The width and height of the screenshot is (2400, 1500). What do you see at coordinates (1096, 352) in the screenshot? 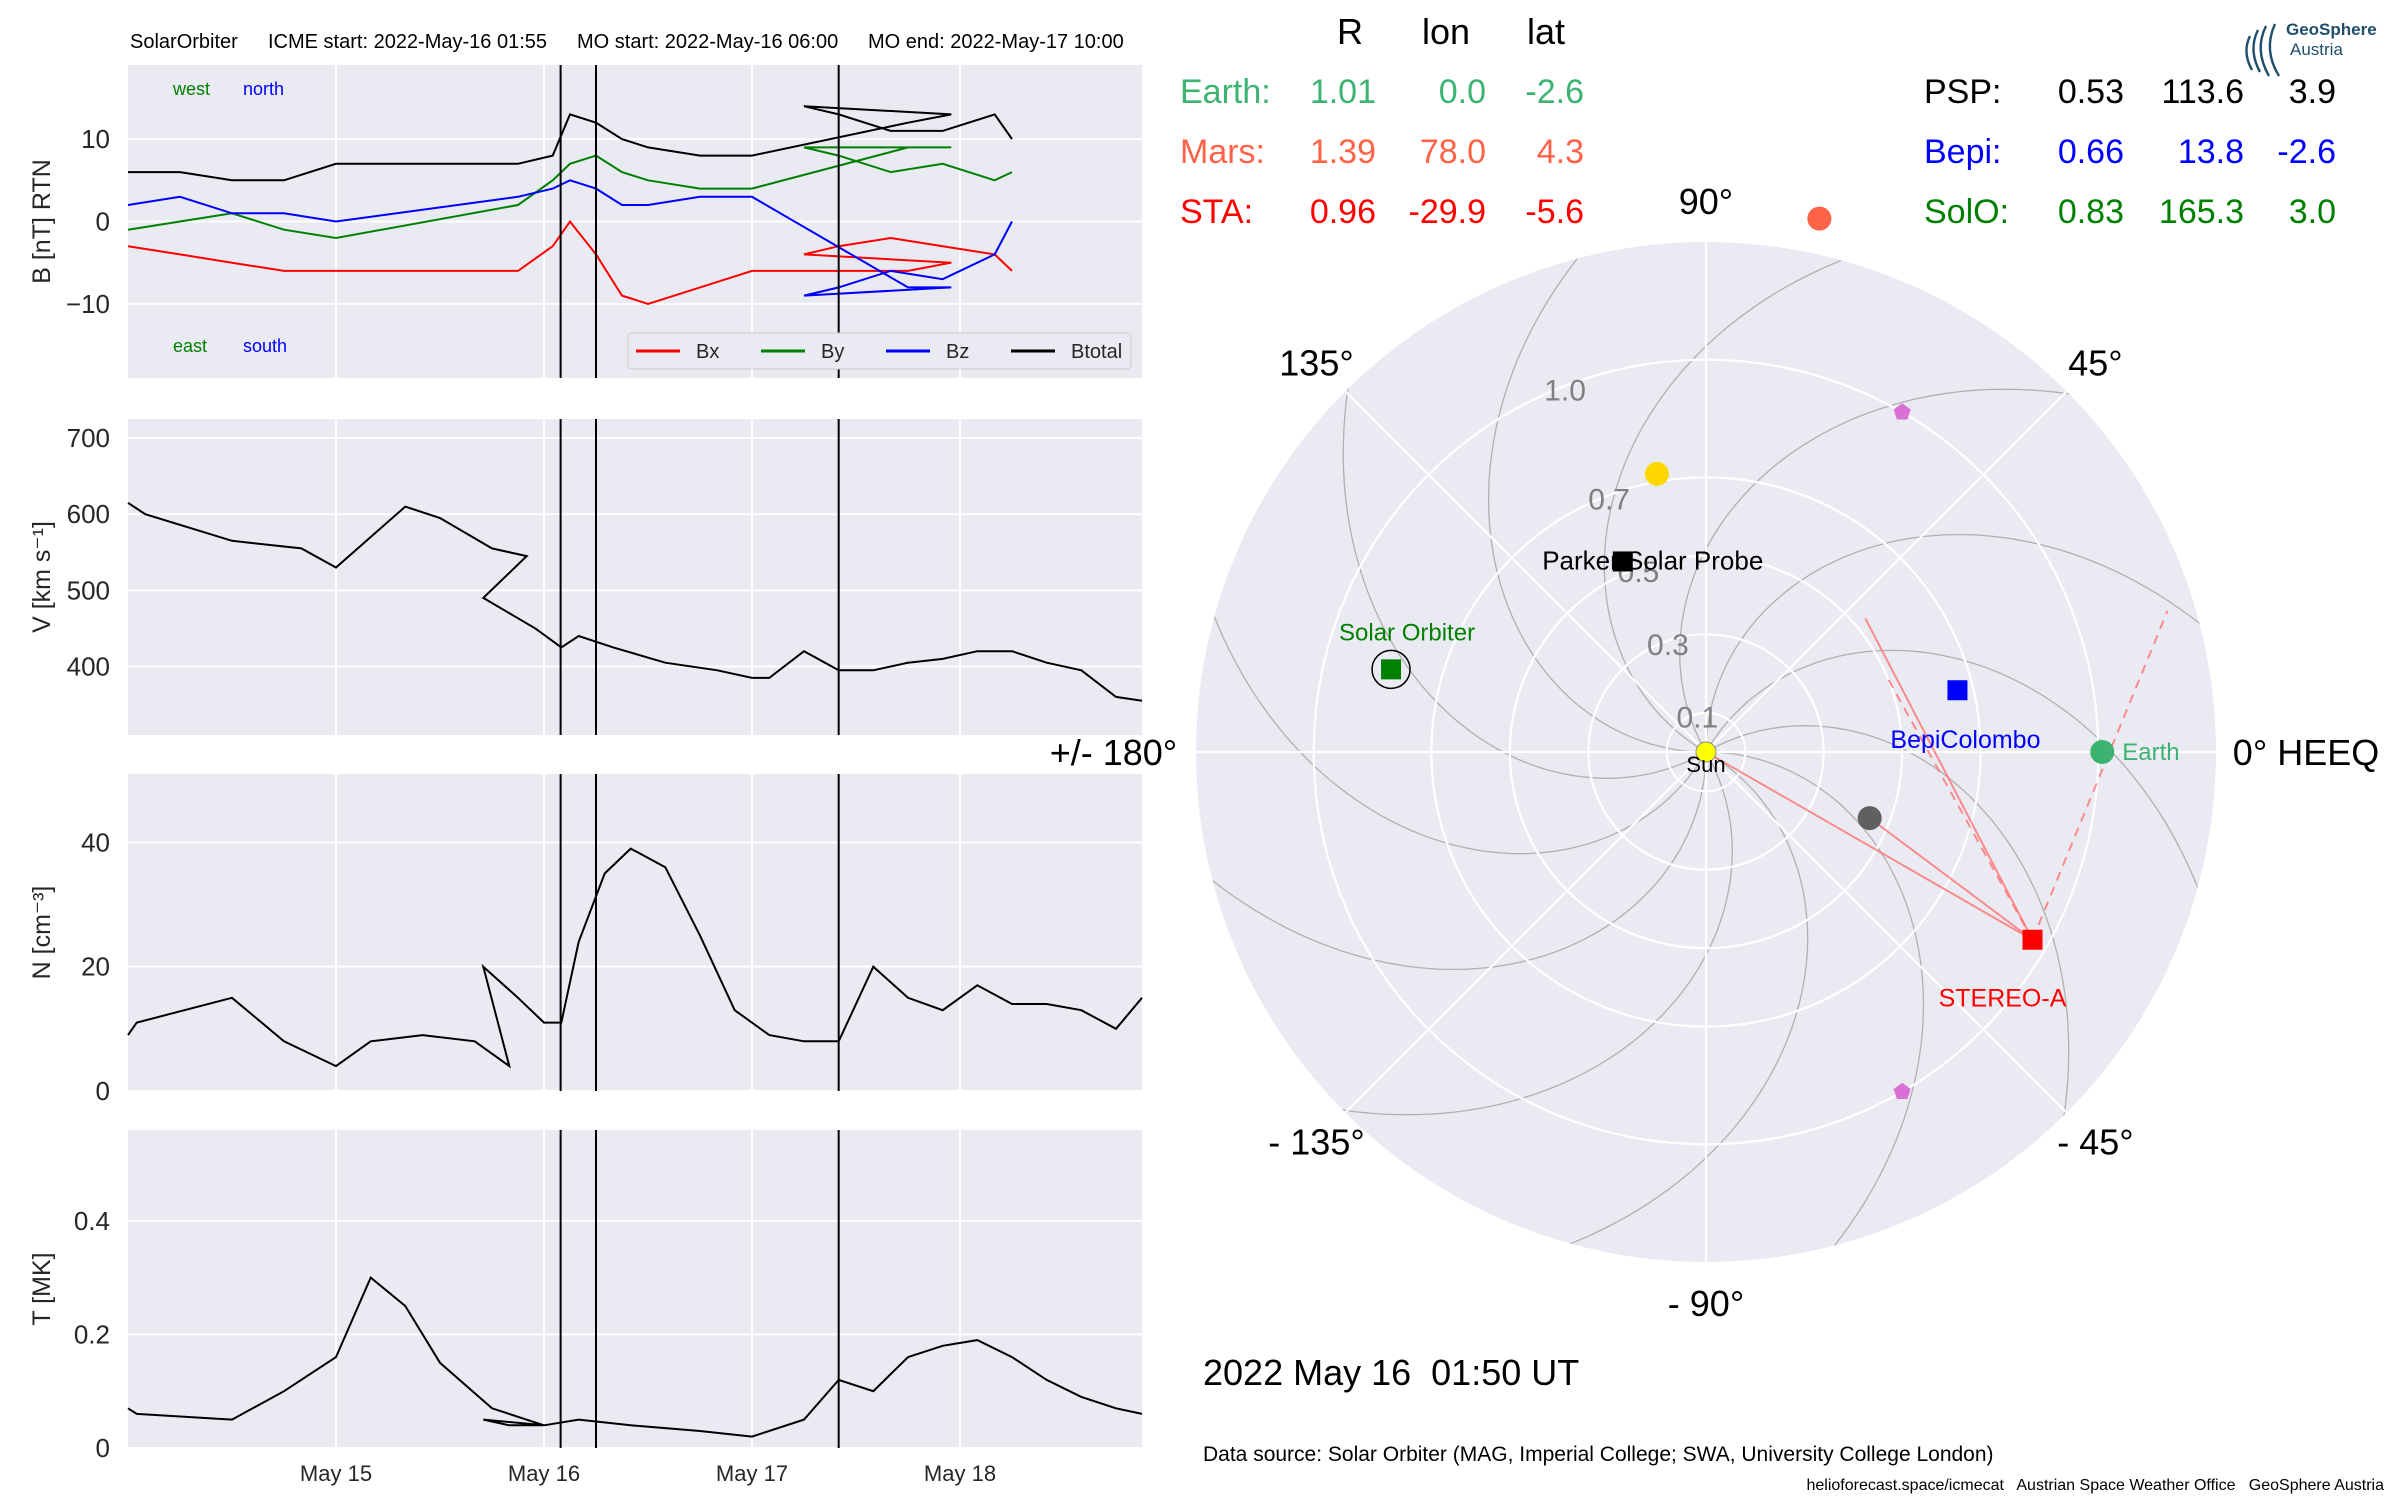
I see `legend-label: Btotal` at bounding box center [1096, 352].